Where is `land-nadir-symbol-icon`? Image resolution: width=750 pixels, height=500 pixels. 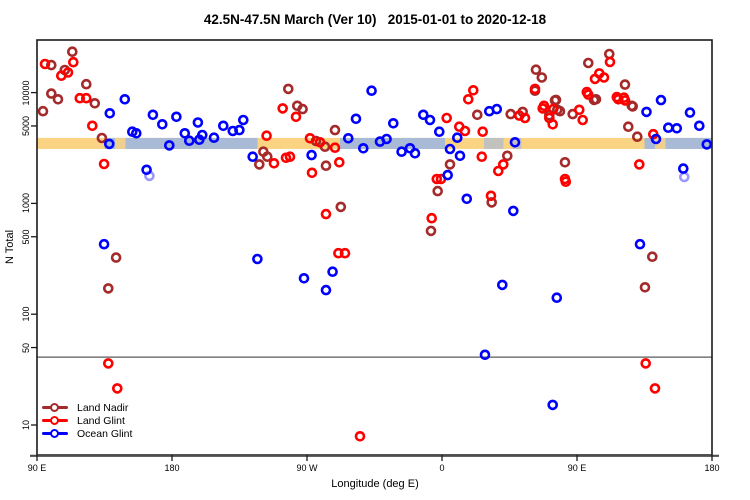
land-nadir-symbol-icon is located at coordinates (55, 407).